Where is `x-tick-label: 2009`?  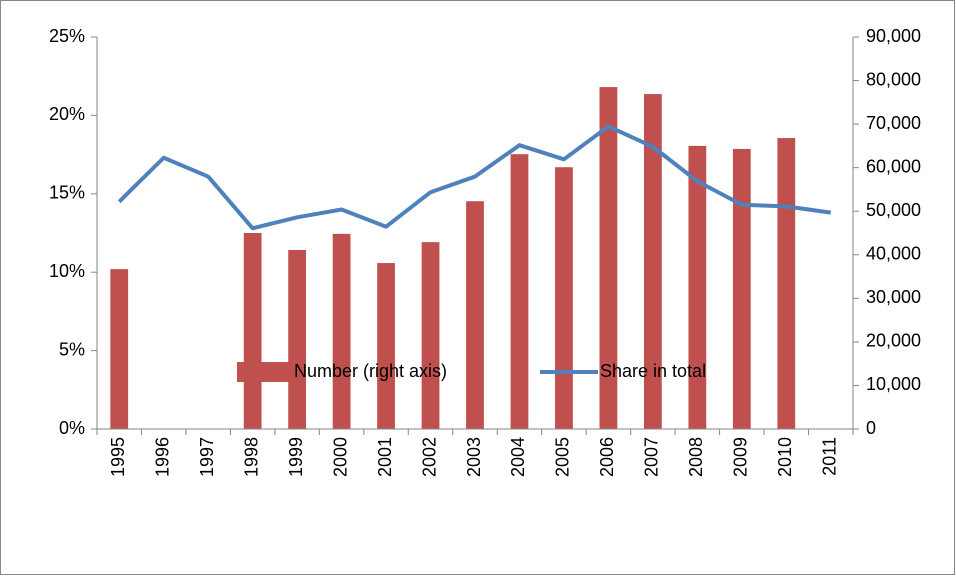 x-tick-label: 2009 is located at coordinates (741, 457).